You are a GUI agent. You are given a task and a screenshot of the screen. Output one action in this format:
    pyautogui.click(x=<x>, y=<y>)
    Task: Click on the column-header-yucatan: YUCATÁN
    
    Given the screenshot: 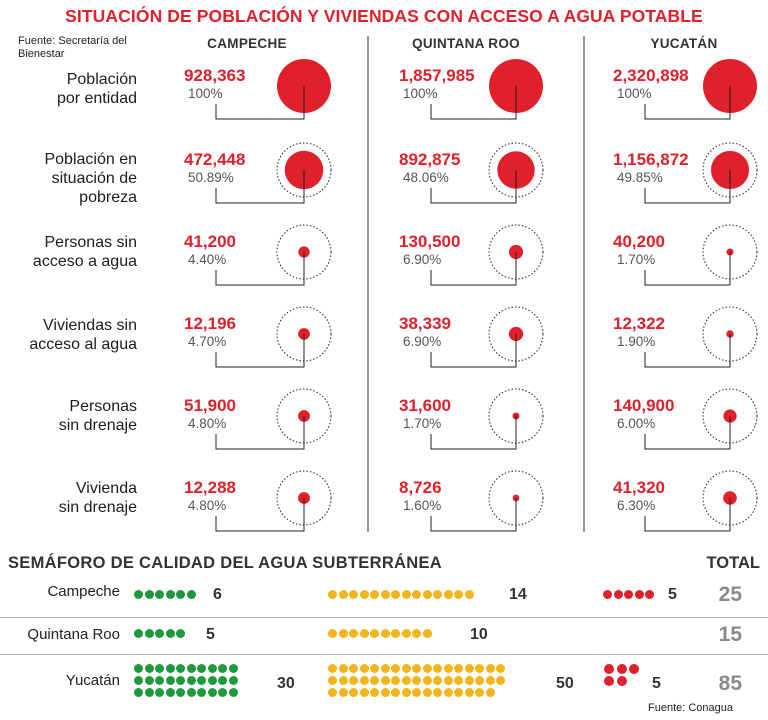 What is the action you would take?
    pyautogui.click(x=684, y=43)
    